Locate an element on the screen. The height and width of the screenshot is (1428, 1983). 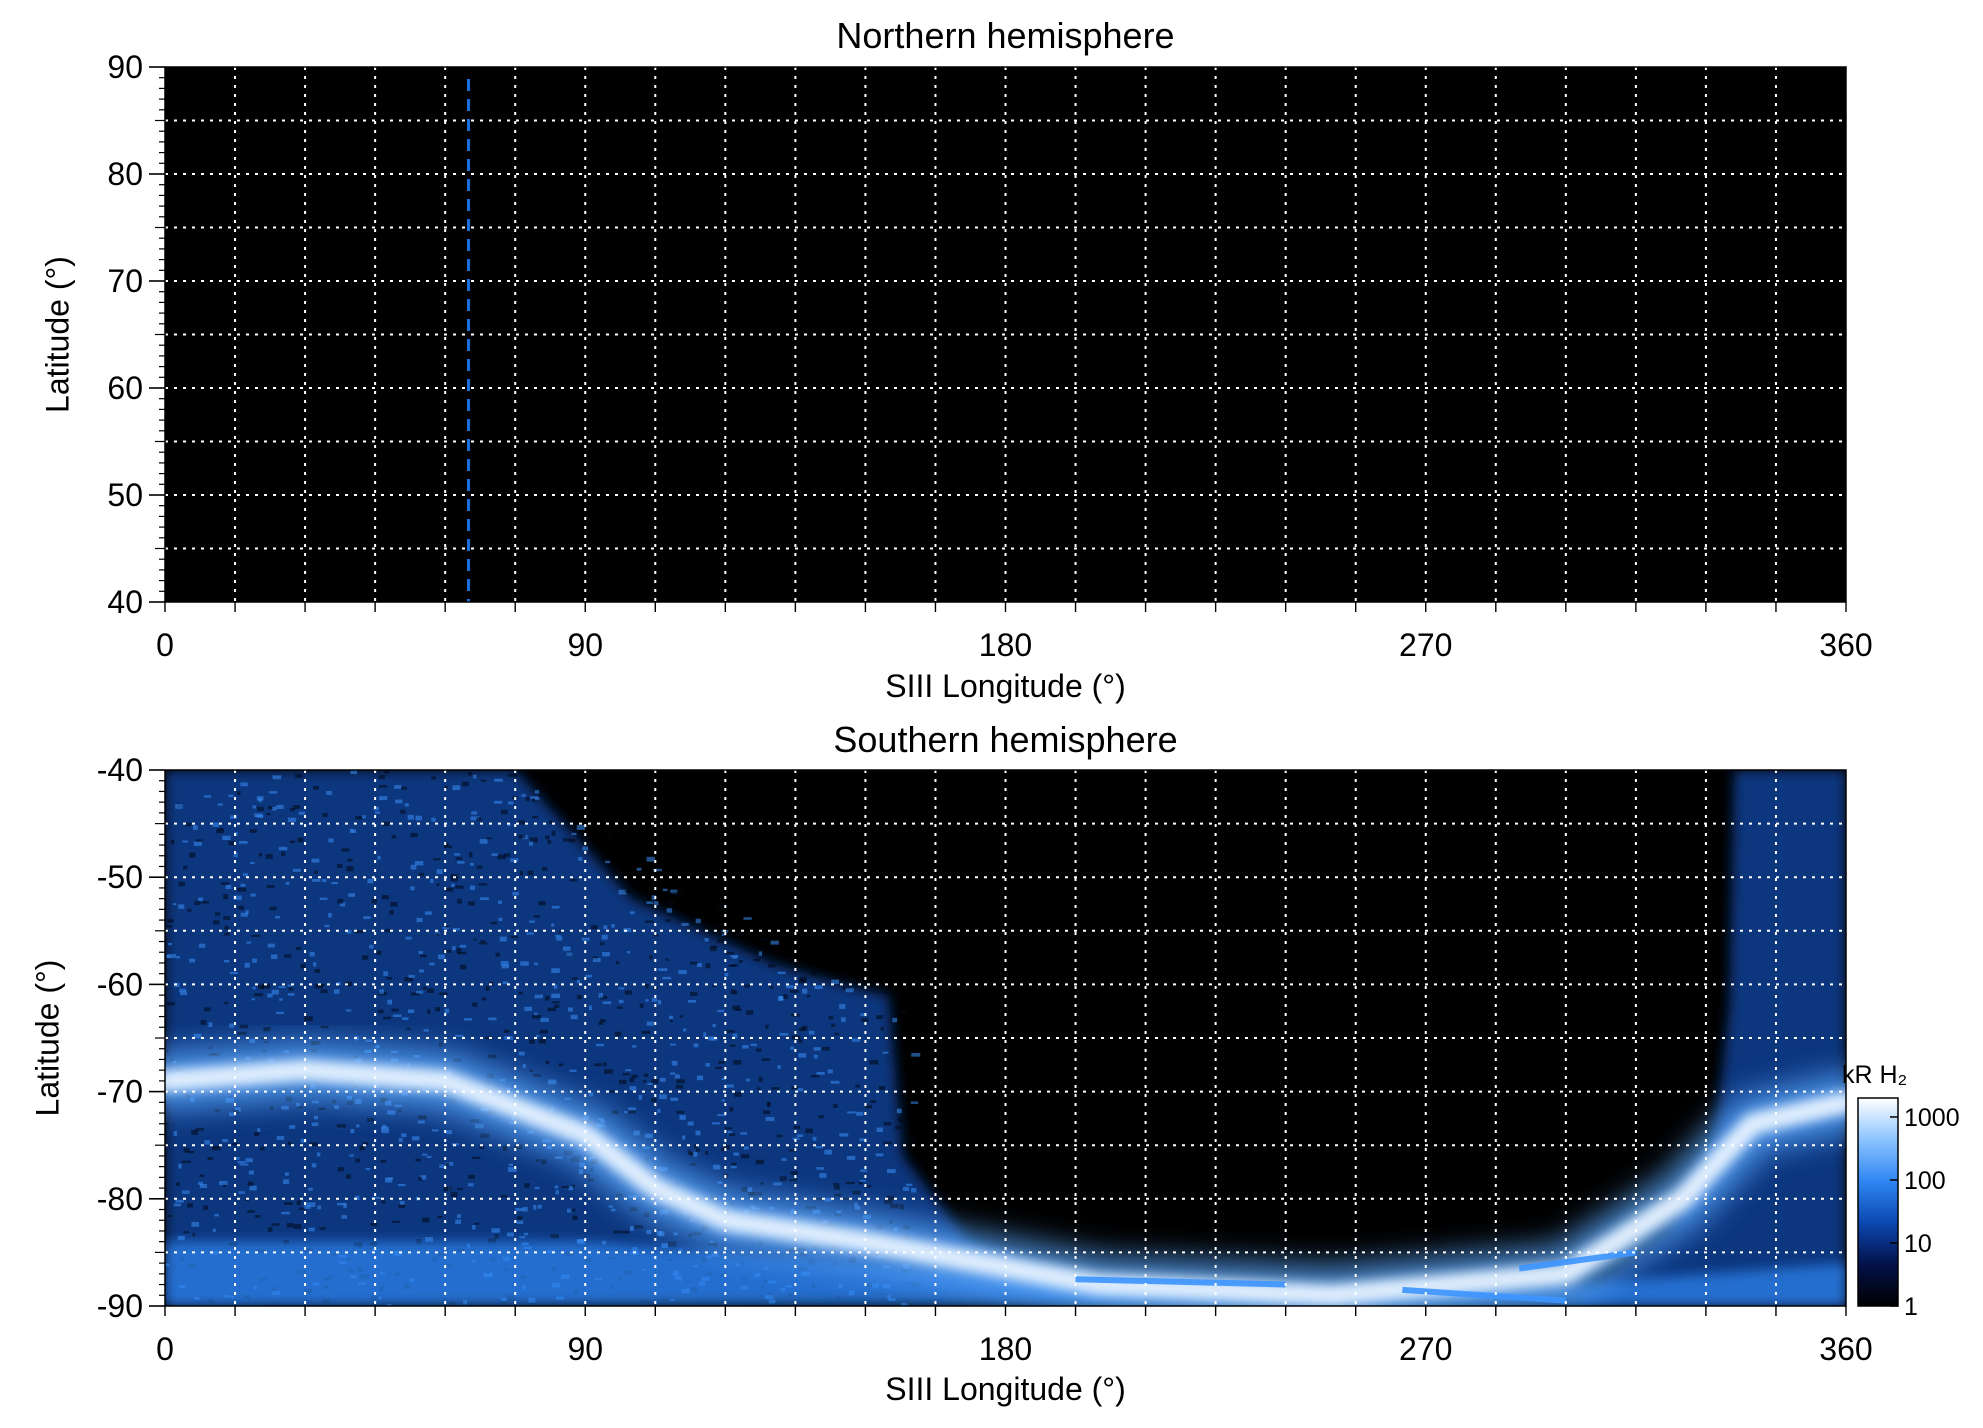
northern-panel-title: Northern hemisphere is located at coordinates (1005, 35).